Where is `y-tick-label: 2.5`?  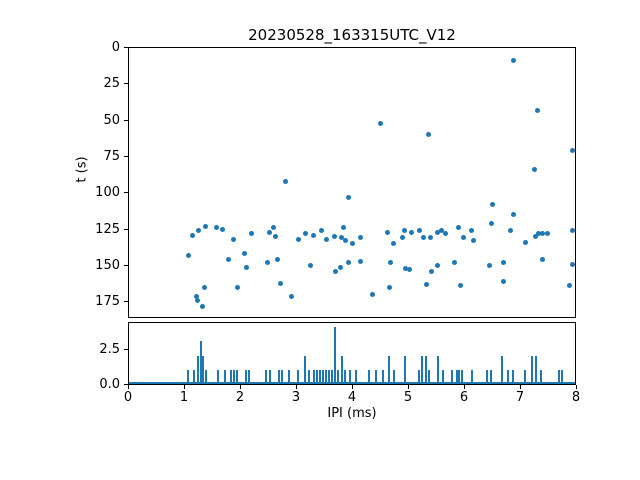
y-tick-label: 2.5 is located at coordinates (109, 349).